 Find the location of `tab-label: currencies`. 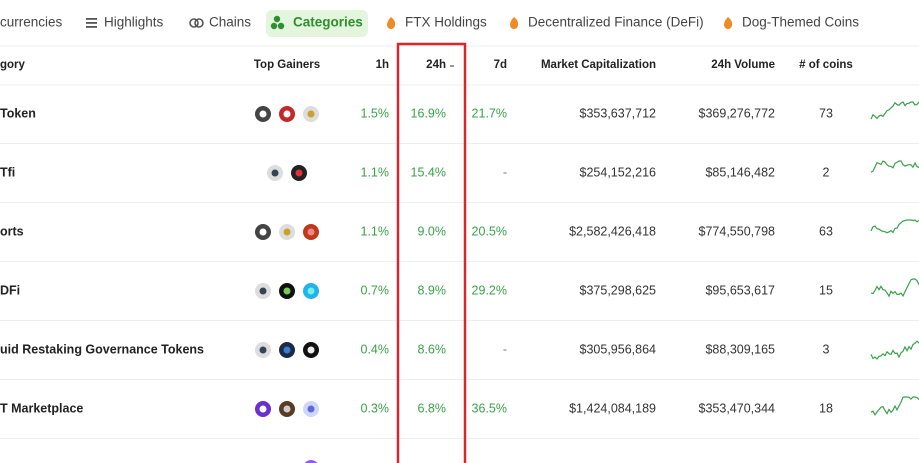

tab-label: currencies is located at coordinates (31, 22).